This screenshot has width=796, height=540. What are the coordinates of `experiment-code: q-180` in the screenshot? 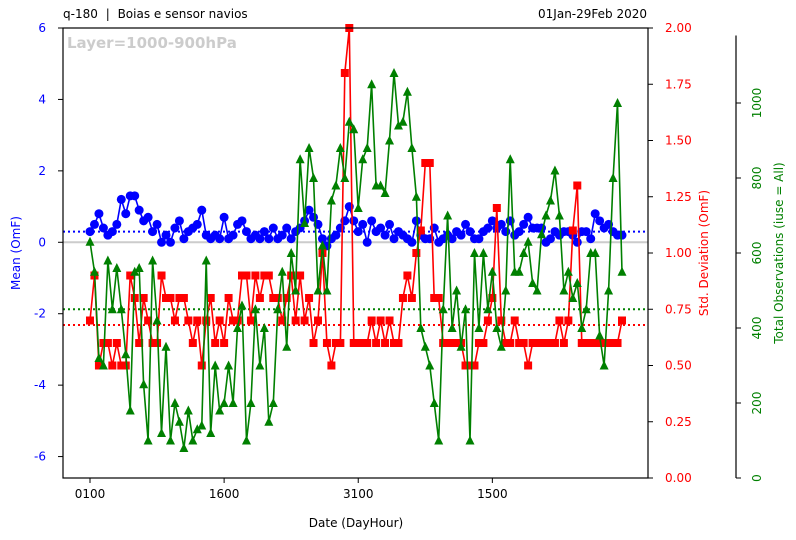 It's located at (80, 14).